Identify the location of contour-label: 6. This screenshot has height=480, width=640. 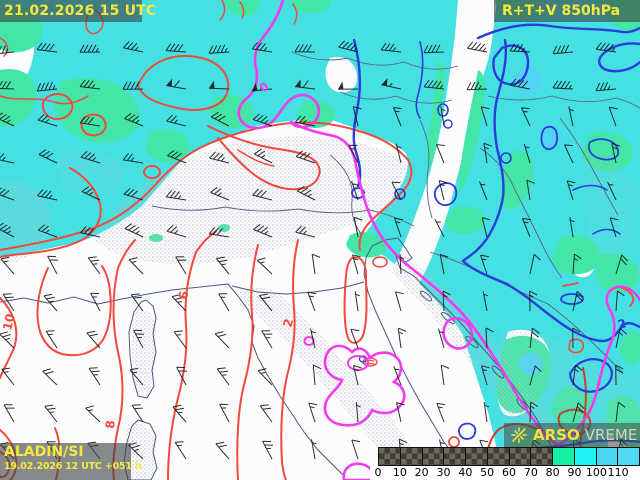
(183, 295).